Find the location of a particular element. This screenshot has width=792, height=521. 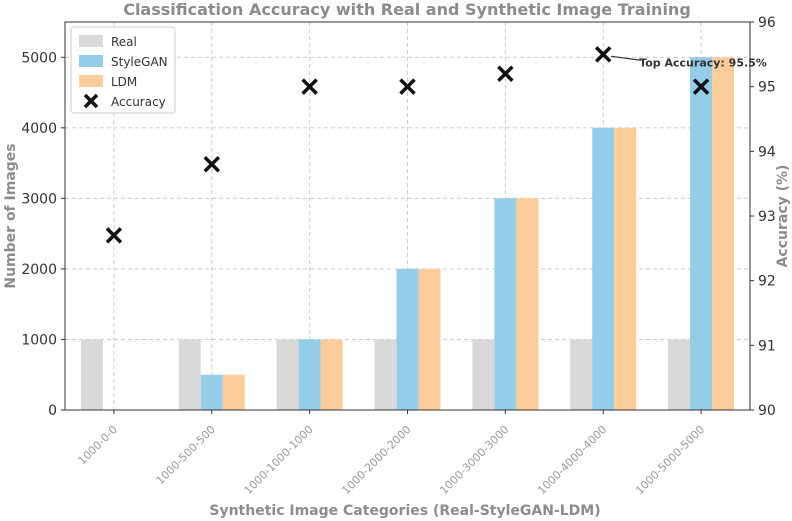

y-axis-label: Number of Images is located at coordinates (11, 215).